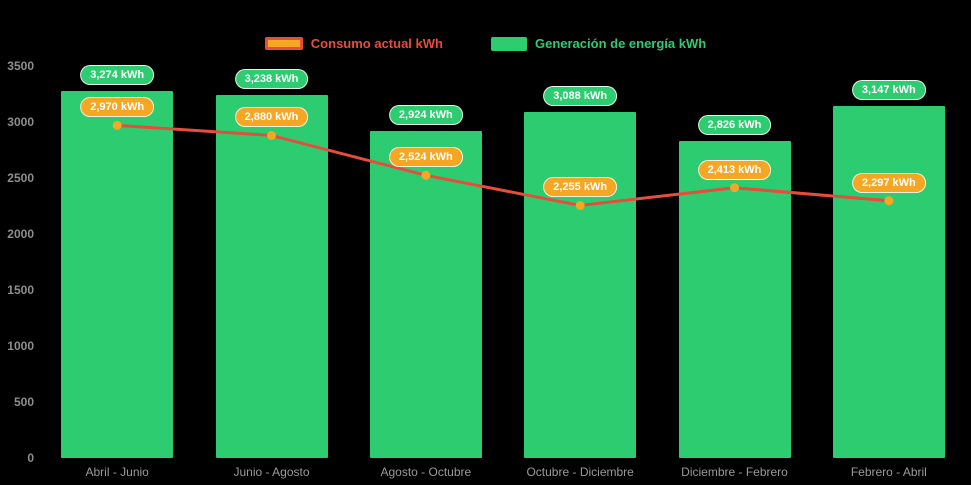  I want to click on consumption-value-badge: 2,413 kWh, so click(734, 169).